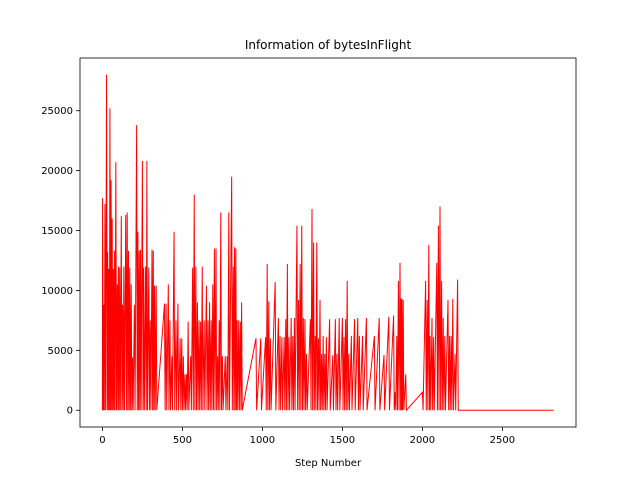 Image resolution: width=640 pixels, height=480 pixels. Describe the element at coordinates (342, 440) in the screenshot. I see `x-tick-label: 1500` at that location.